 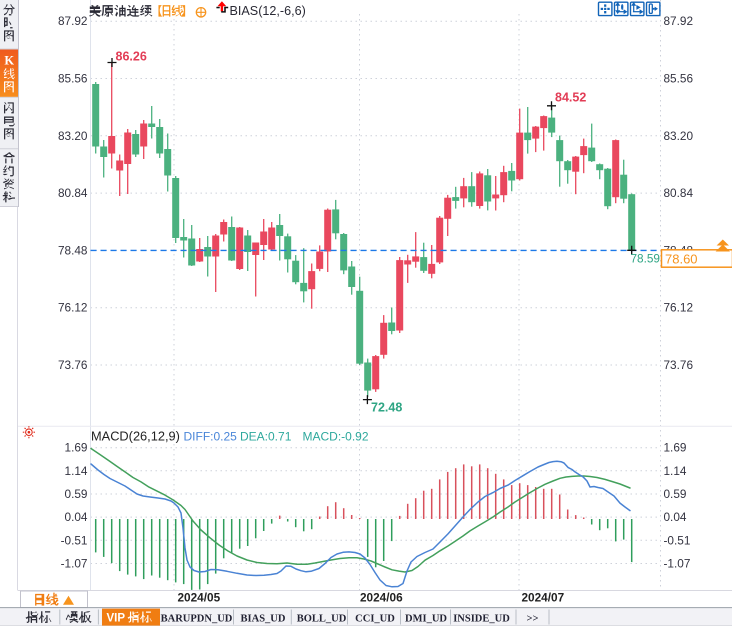 What do you see at coordinates (481, 618) in the screenshot?
I see `svg-text: INSIDE_UD` at bounding box center [481, 618].